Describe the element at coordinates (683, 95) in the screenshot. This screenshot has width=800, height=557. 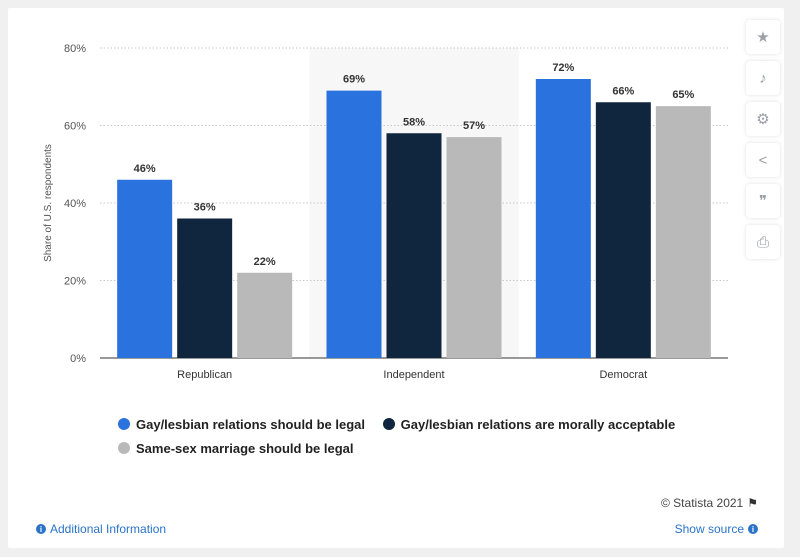
I see `data-label: 65%` at that location.